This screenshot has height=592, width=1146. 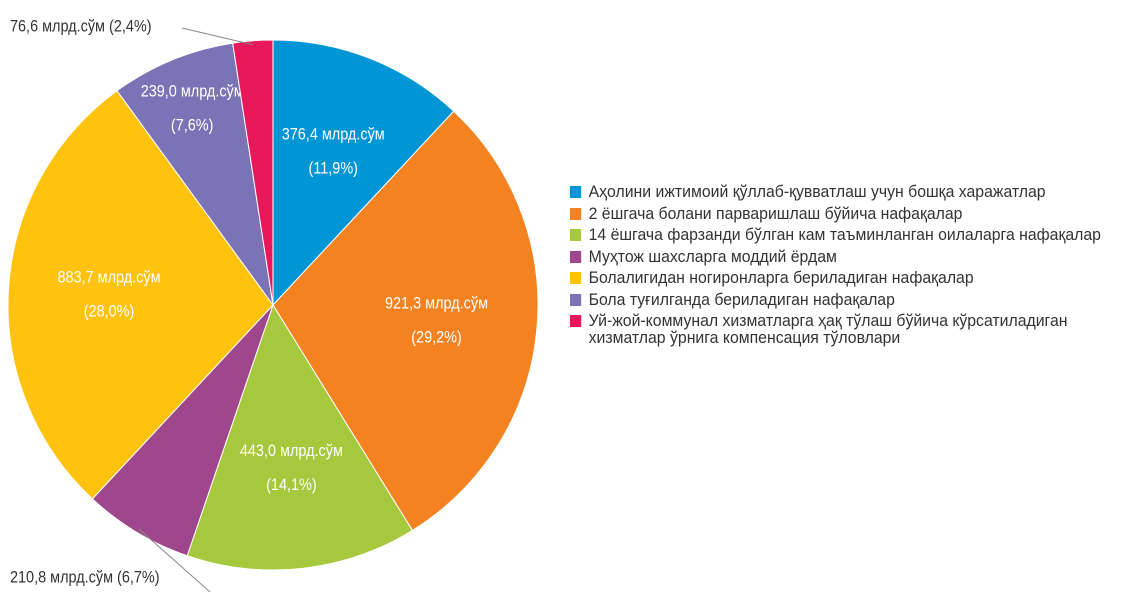 What do you see at coordinates (109, 312) in the screenshot?
I see `percent-label: (28,0%)` at bounding box center [109, 312].